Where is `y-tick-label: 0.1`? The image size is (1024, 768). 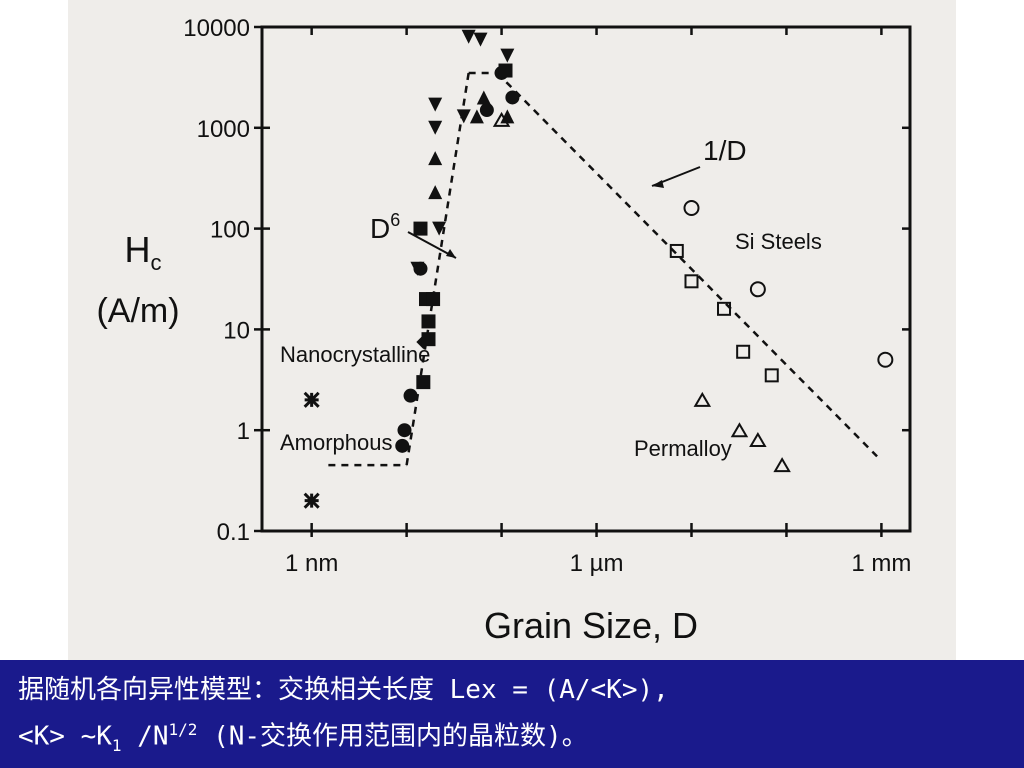 y-tick-label: 0.1 is located at coordinates (233, 532).